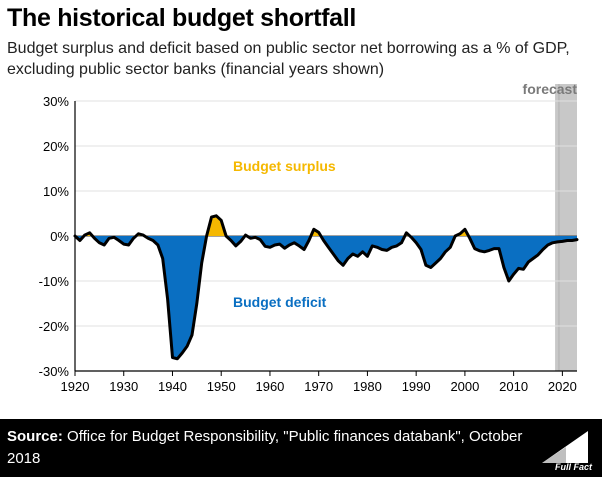 This screenshot has height=477, width=602. What do you see at coordinates (35, 436) in the screenshot?
I see `source-label: Source:` at bounding box center [35, 436].